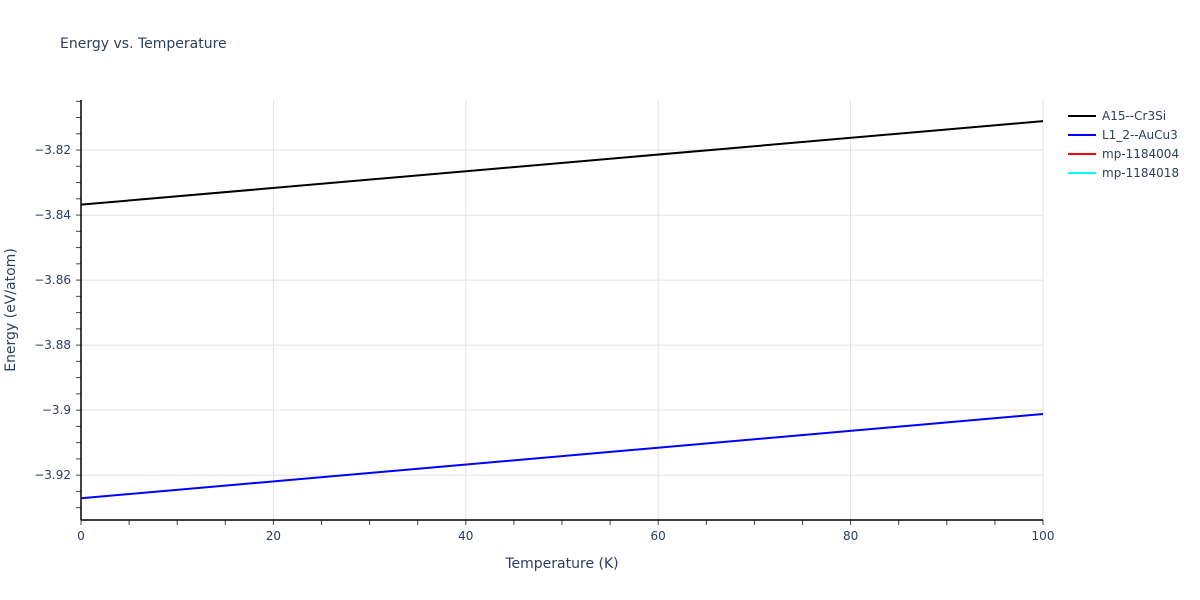 Image resolution: width=1200 pixels, height=600 pixels. Describe the element at coordinates (465, 536) in the screenshot. I see `x-tick-label: 40` at that location.